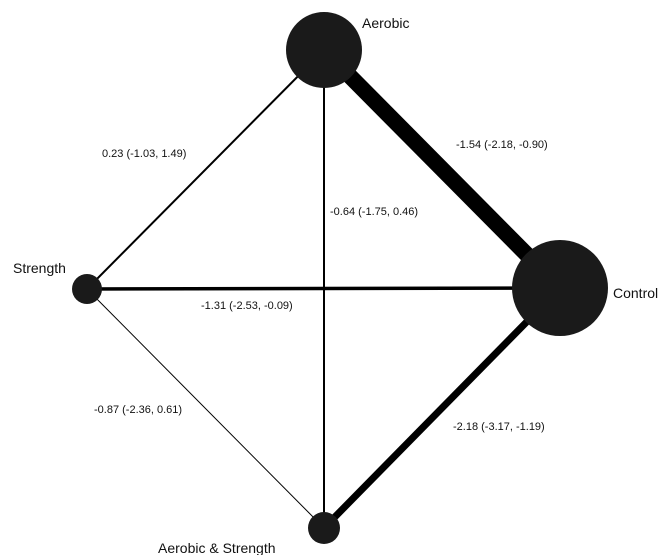  Describe the element at coordinates (87, 289) in the screenshot. I see `node-strength` at that location.